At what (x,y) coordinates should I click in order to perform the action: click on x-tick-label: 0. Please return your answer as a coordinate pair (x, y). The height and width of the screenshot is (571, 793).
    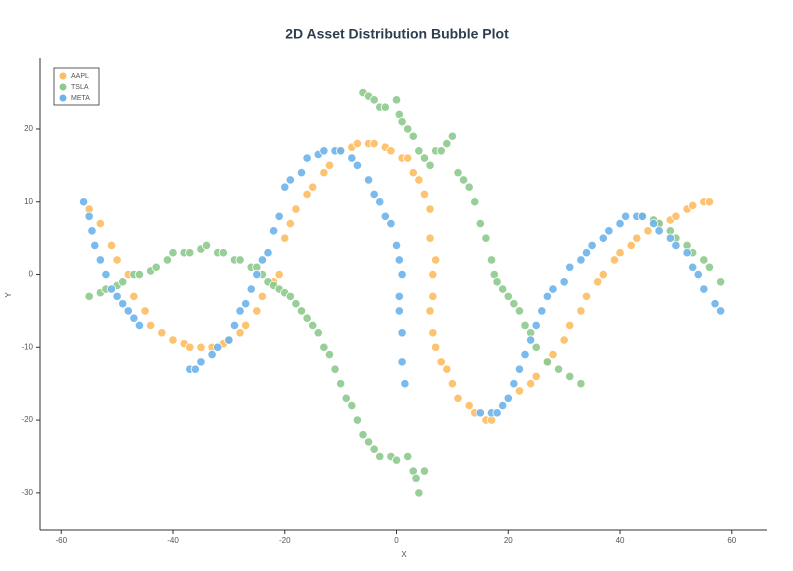
    Looking at the image, I should click on (396, 540).